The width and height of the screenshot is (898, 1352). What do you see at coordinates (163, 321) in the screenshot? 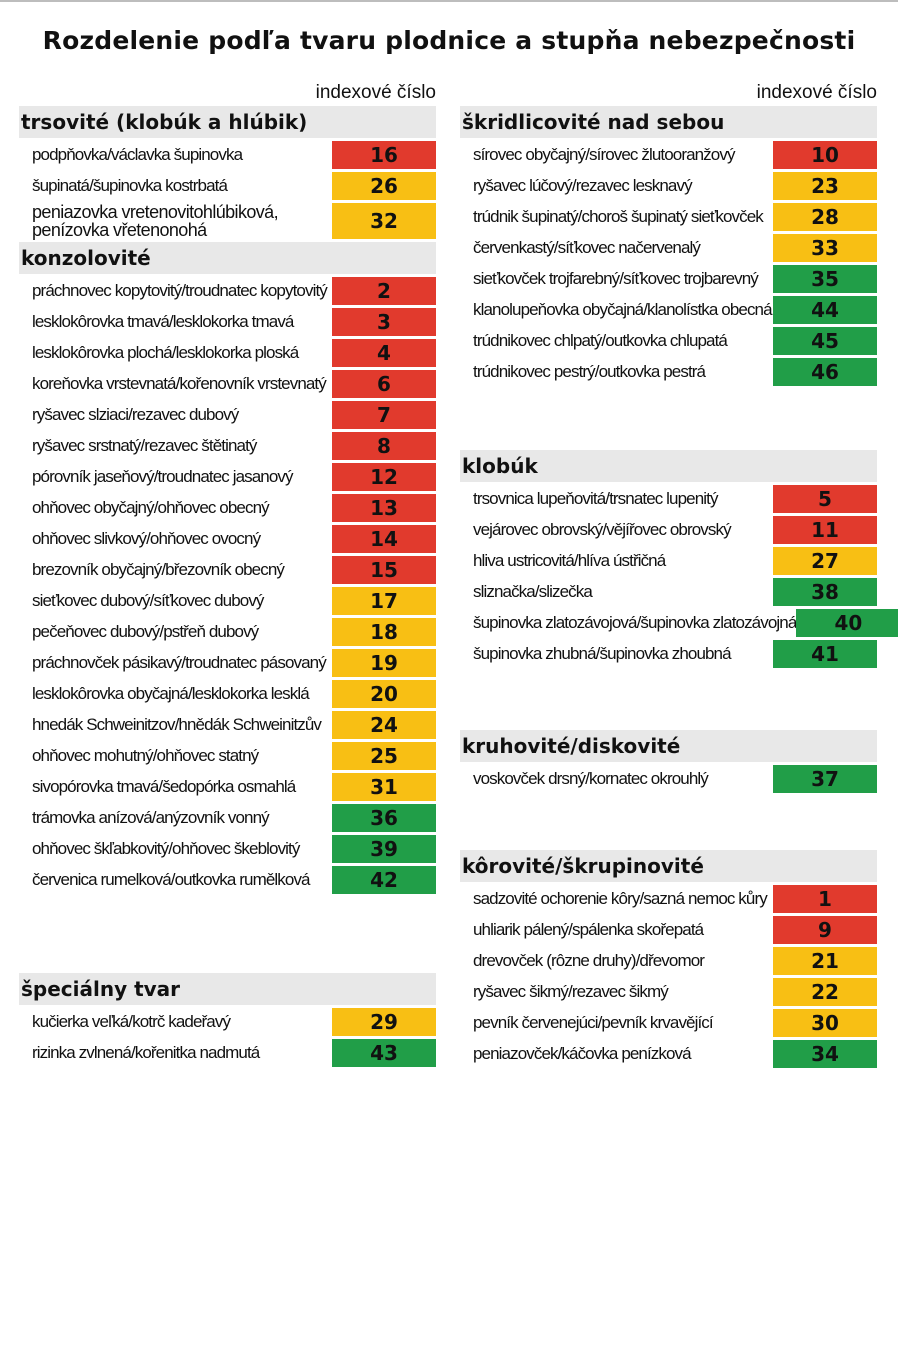
I see `species-name: lesklokôrovka tmavá/lesklokorka tmavá` at bounding box center [163, 321].